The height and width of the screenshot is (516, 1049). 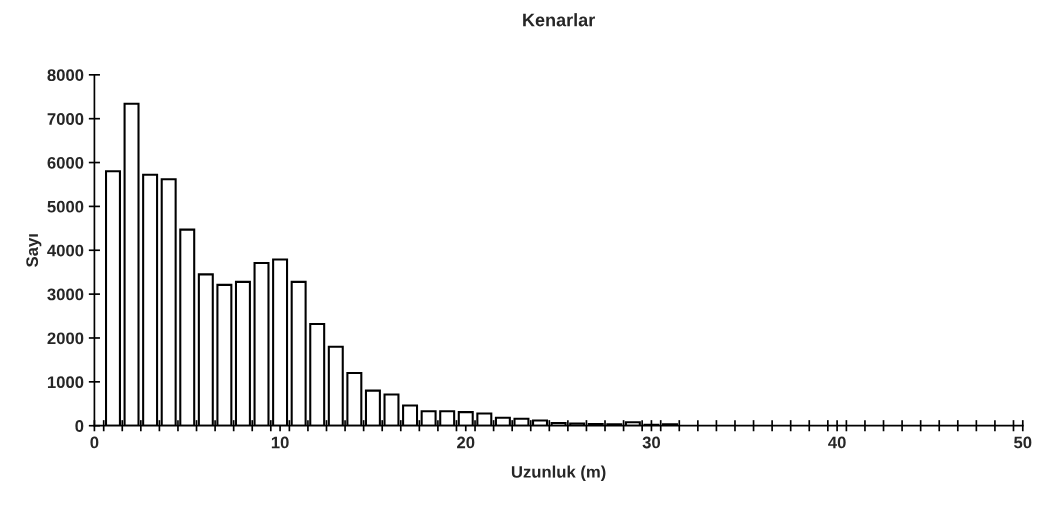 I want to click on x-tick-label: 10, so click(x=280, y=442).